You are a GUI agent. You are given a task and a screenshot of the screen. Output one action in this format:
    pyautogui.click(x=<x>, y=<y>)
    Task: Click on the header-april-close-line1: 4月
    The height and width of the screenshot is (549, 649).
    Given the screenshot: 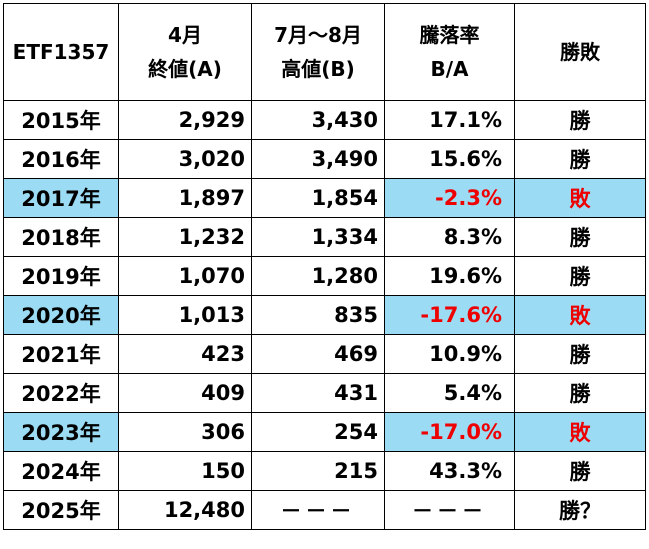 What is the action you would take?
    pyautogui.click(x=185, y=35)
    